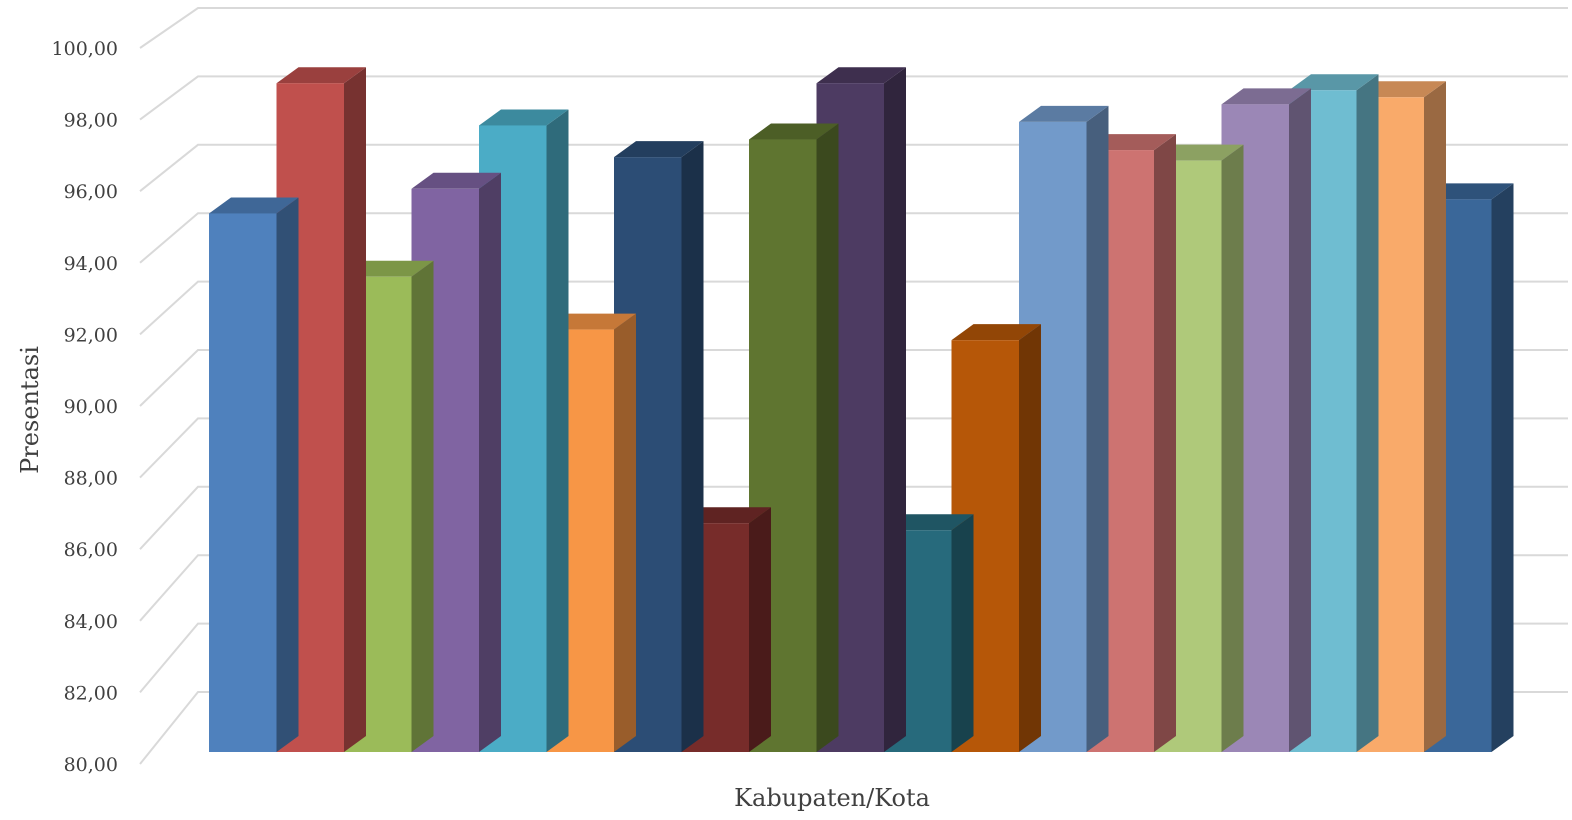 The height and width of the screenshot is (820, 1572). I want to click on y-tick-label: 88,00, so click(91, 479).